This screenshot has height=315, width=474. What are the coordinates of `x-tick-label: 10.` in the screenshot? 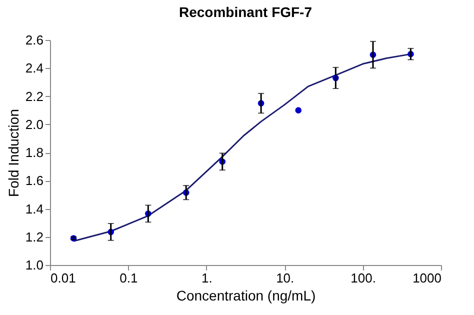 It's located at (285, 278).